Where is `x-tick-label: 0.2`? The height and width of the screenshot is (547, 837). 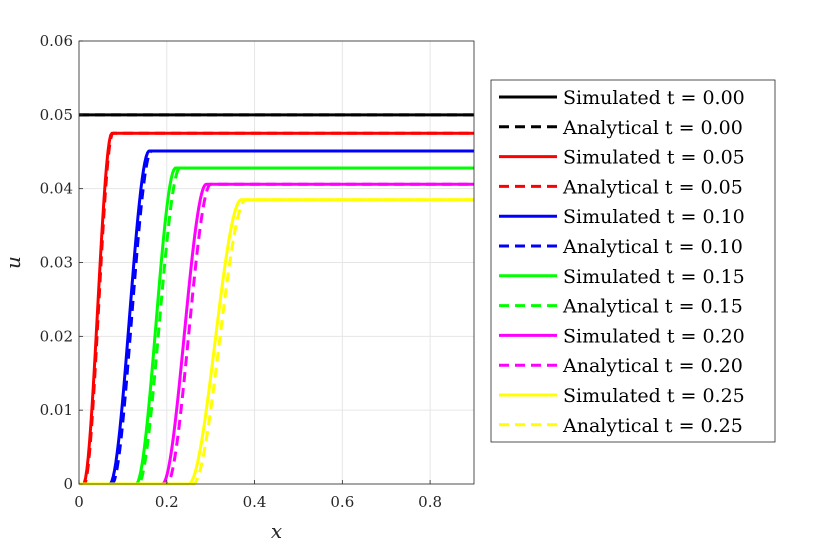 x-tick-label: 0.2 is located at coordinates (167, 502).